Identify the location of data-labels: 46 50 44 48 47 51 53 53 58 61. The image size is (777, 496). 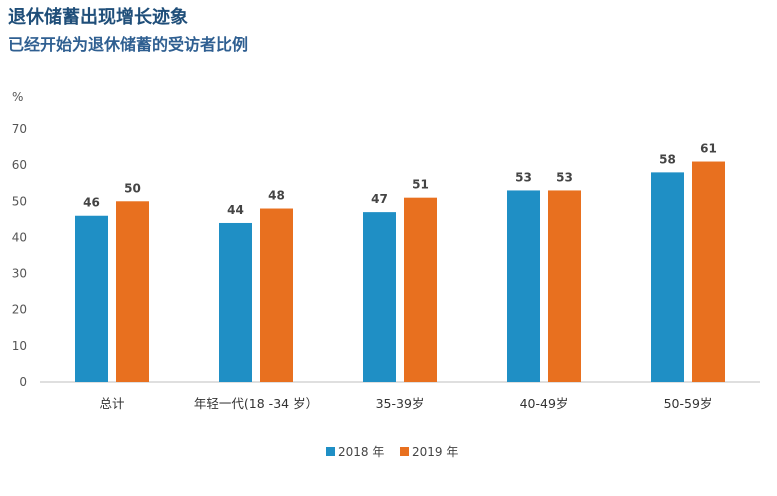
(400, 179).